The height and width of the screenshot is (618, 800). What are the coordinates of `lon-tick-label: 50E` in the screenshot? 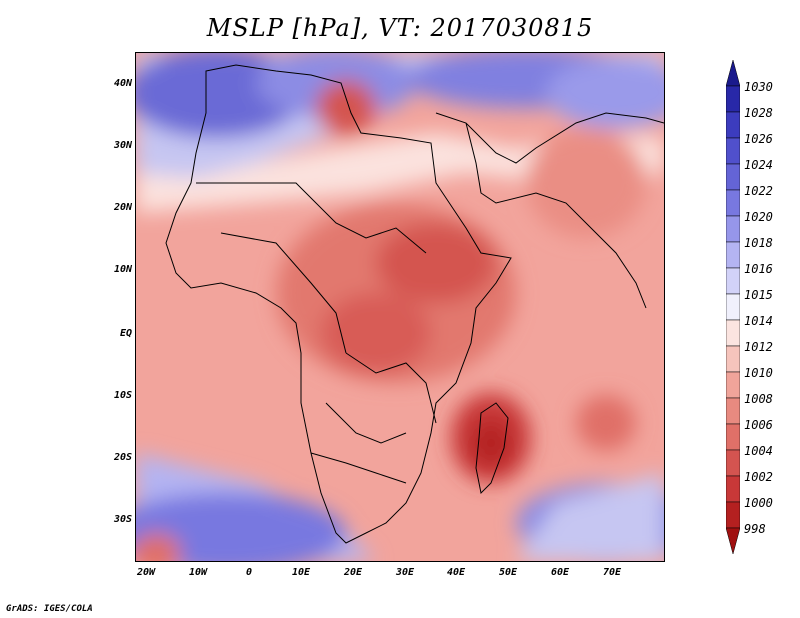 It's located at (508, 572).